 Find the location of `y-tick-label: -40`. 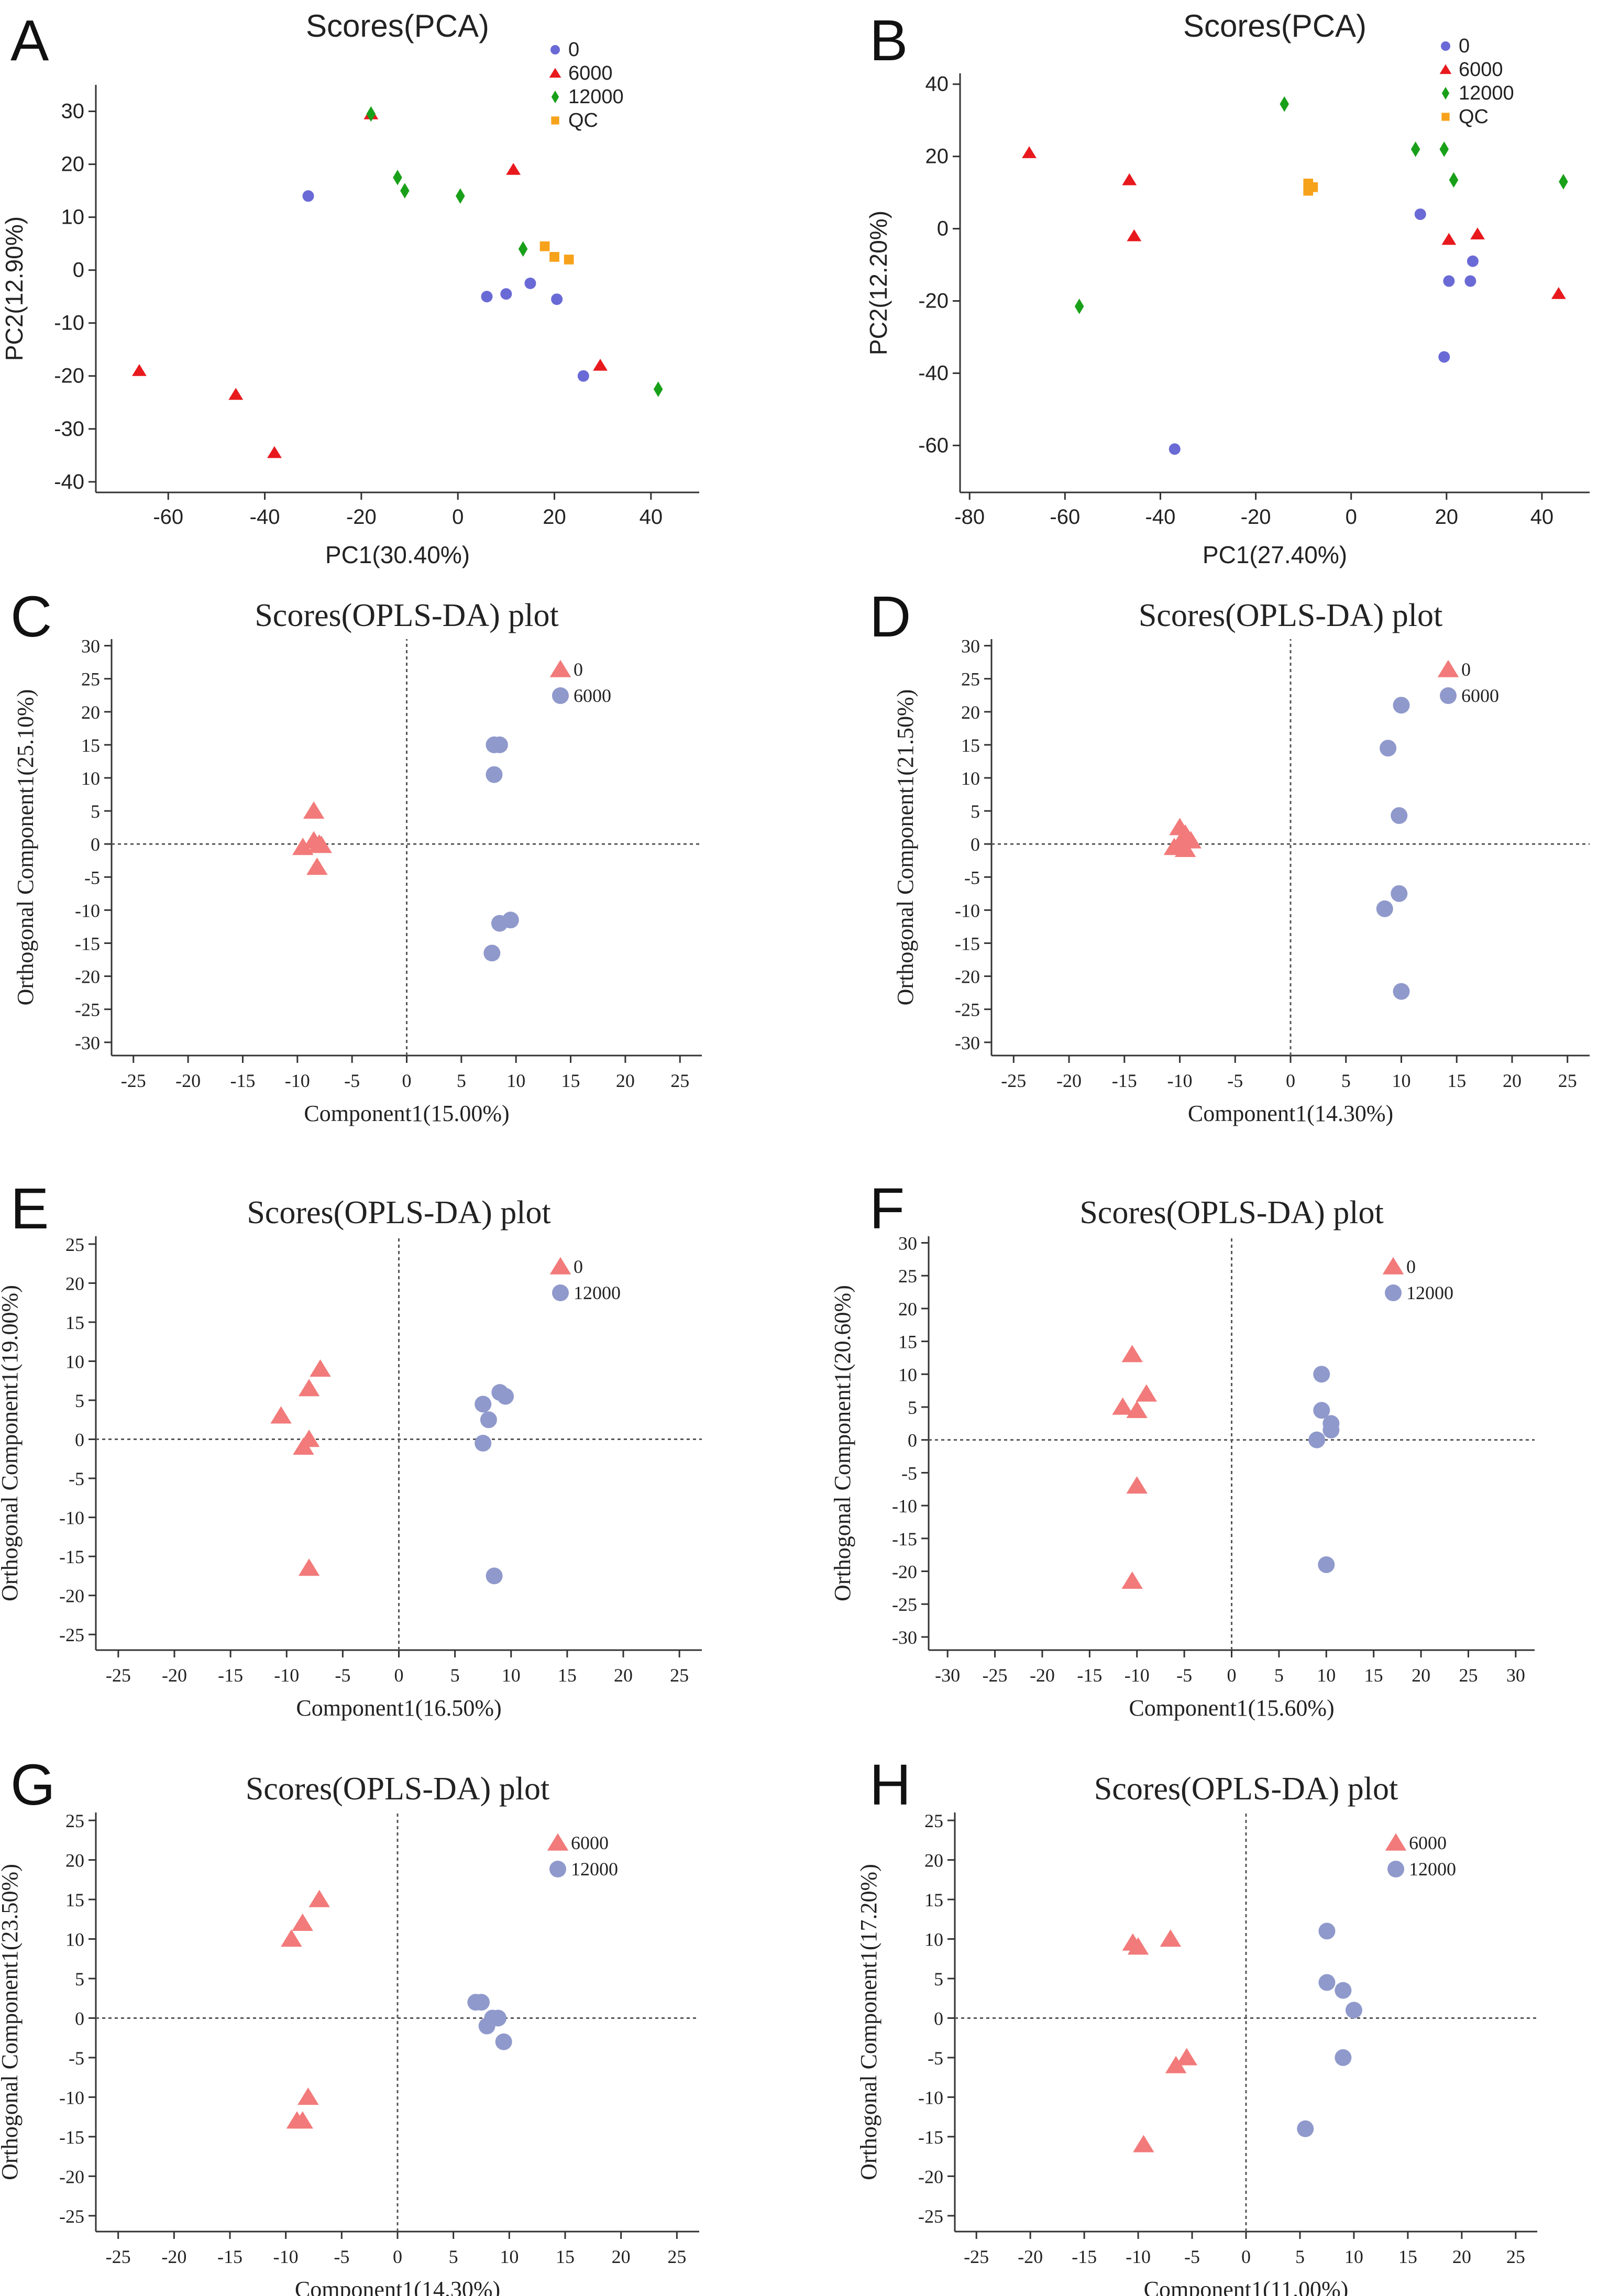

y-tick-label: -40 is located at coordinates (933, 373).